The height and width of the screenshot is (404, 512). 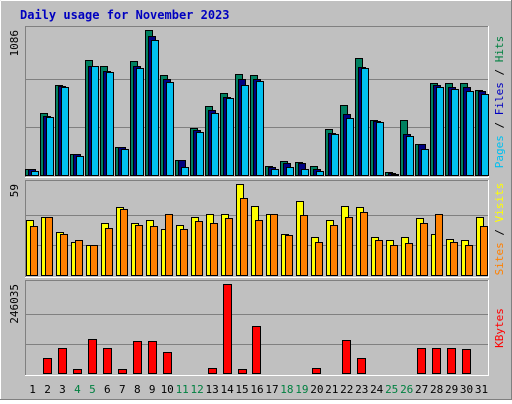 What do you see at coordinates (152, 389) in the screenshot?
I see `x-tick-label-day-9: 9` at bounding box center [152, 389].